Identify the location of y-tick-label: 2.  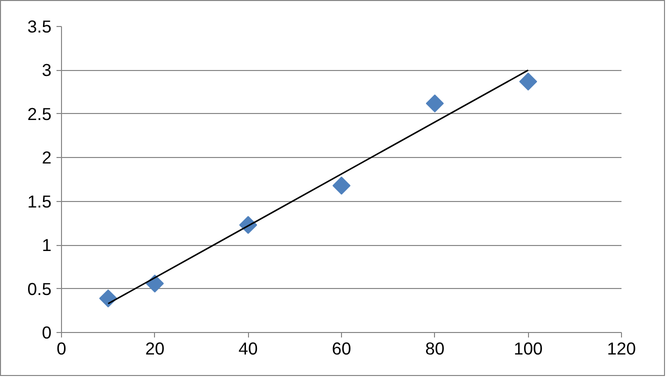
(47, 158).